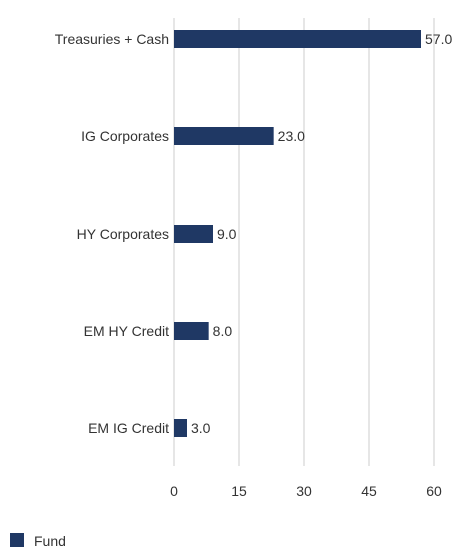  Describe the element at coordinates (17, 540) in the screenshot. I see `legend-swatch-fund` at that location.